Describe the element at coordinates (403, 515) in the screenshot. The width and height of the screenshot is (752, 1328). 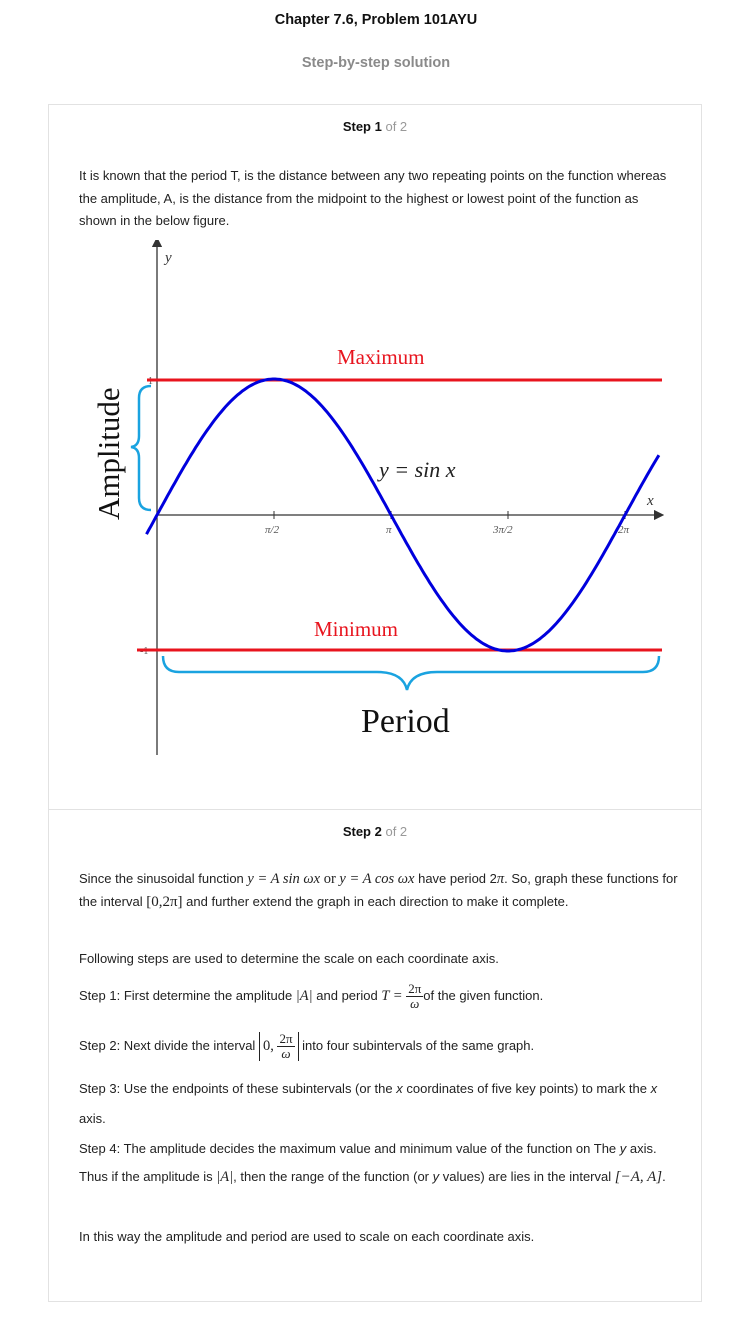
I see `sine-curve` at that location.